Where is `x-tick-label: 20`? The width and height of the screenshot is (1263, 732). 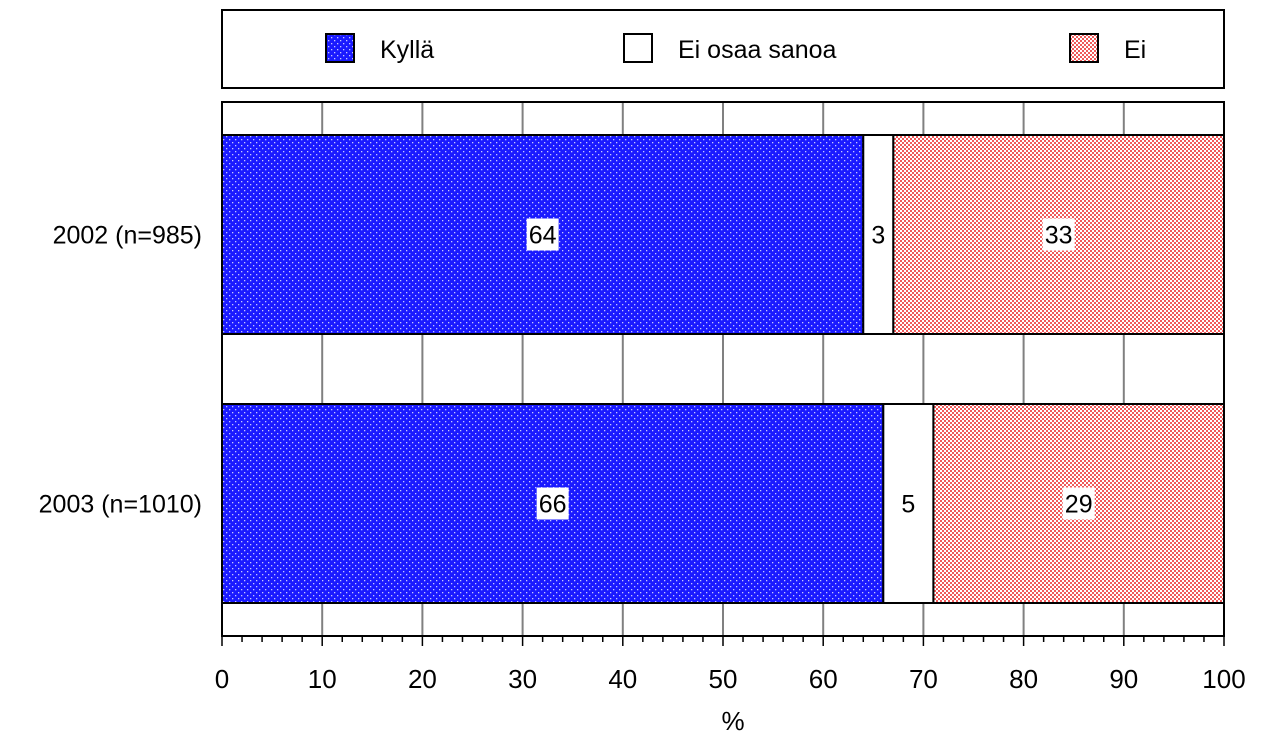 x-tick-label: 20 is located at coordinates (422, 679).